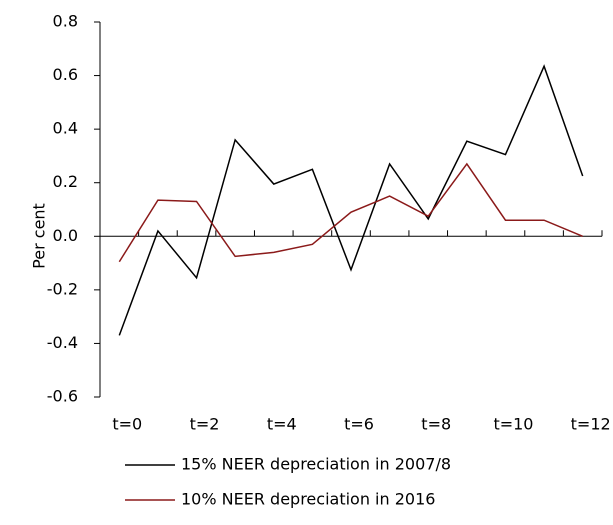  Describe the element at coordinates (591, 424) in the screenshot. I see `x-tick-label: t=12` at that location.